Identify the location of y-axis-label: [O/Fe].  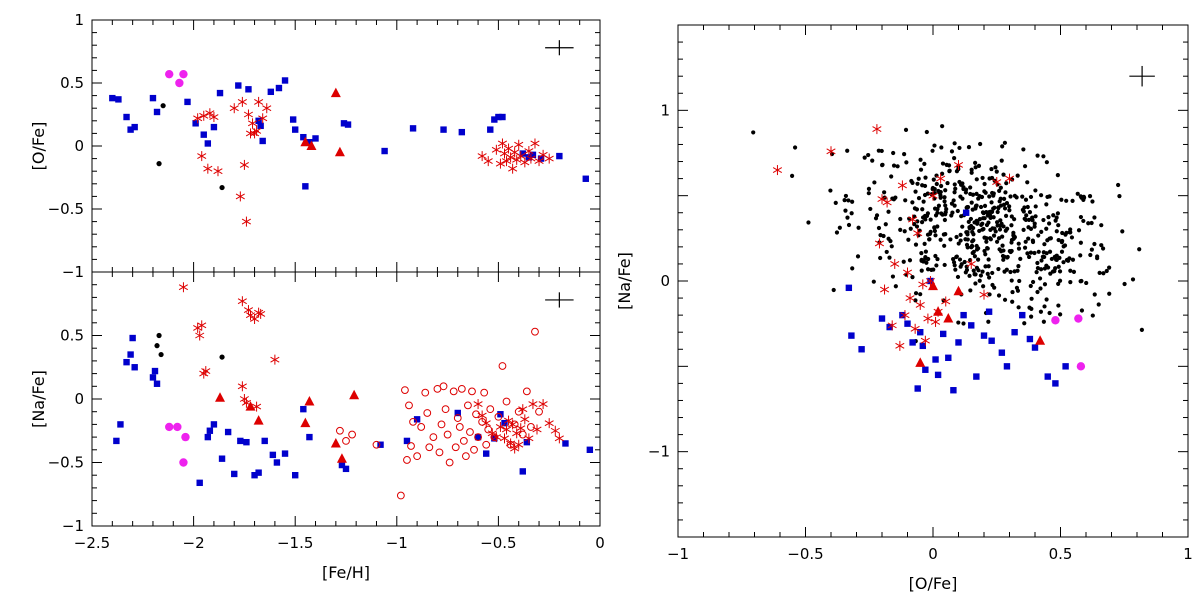
(38, 146).